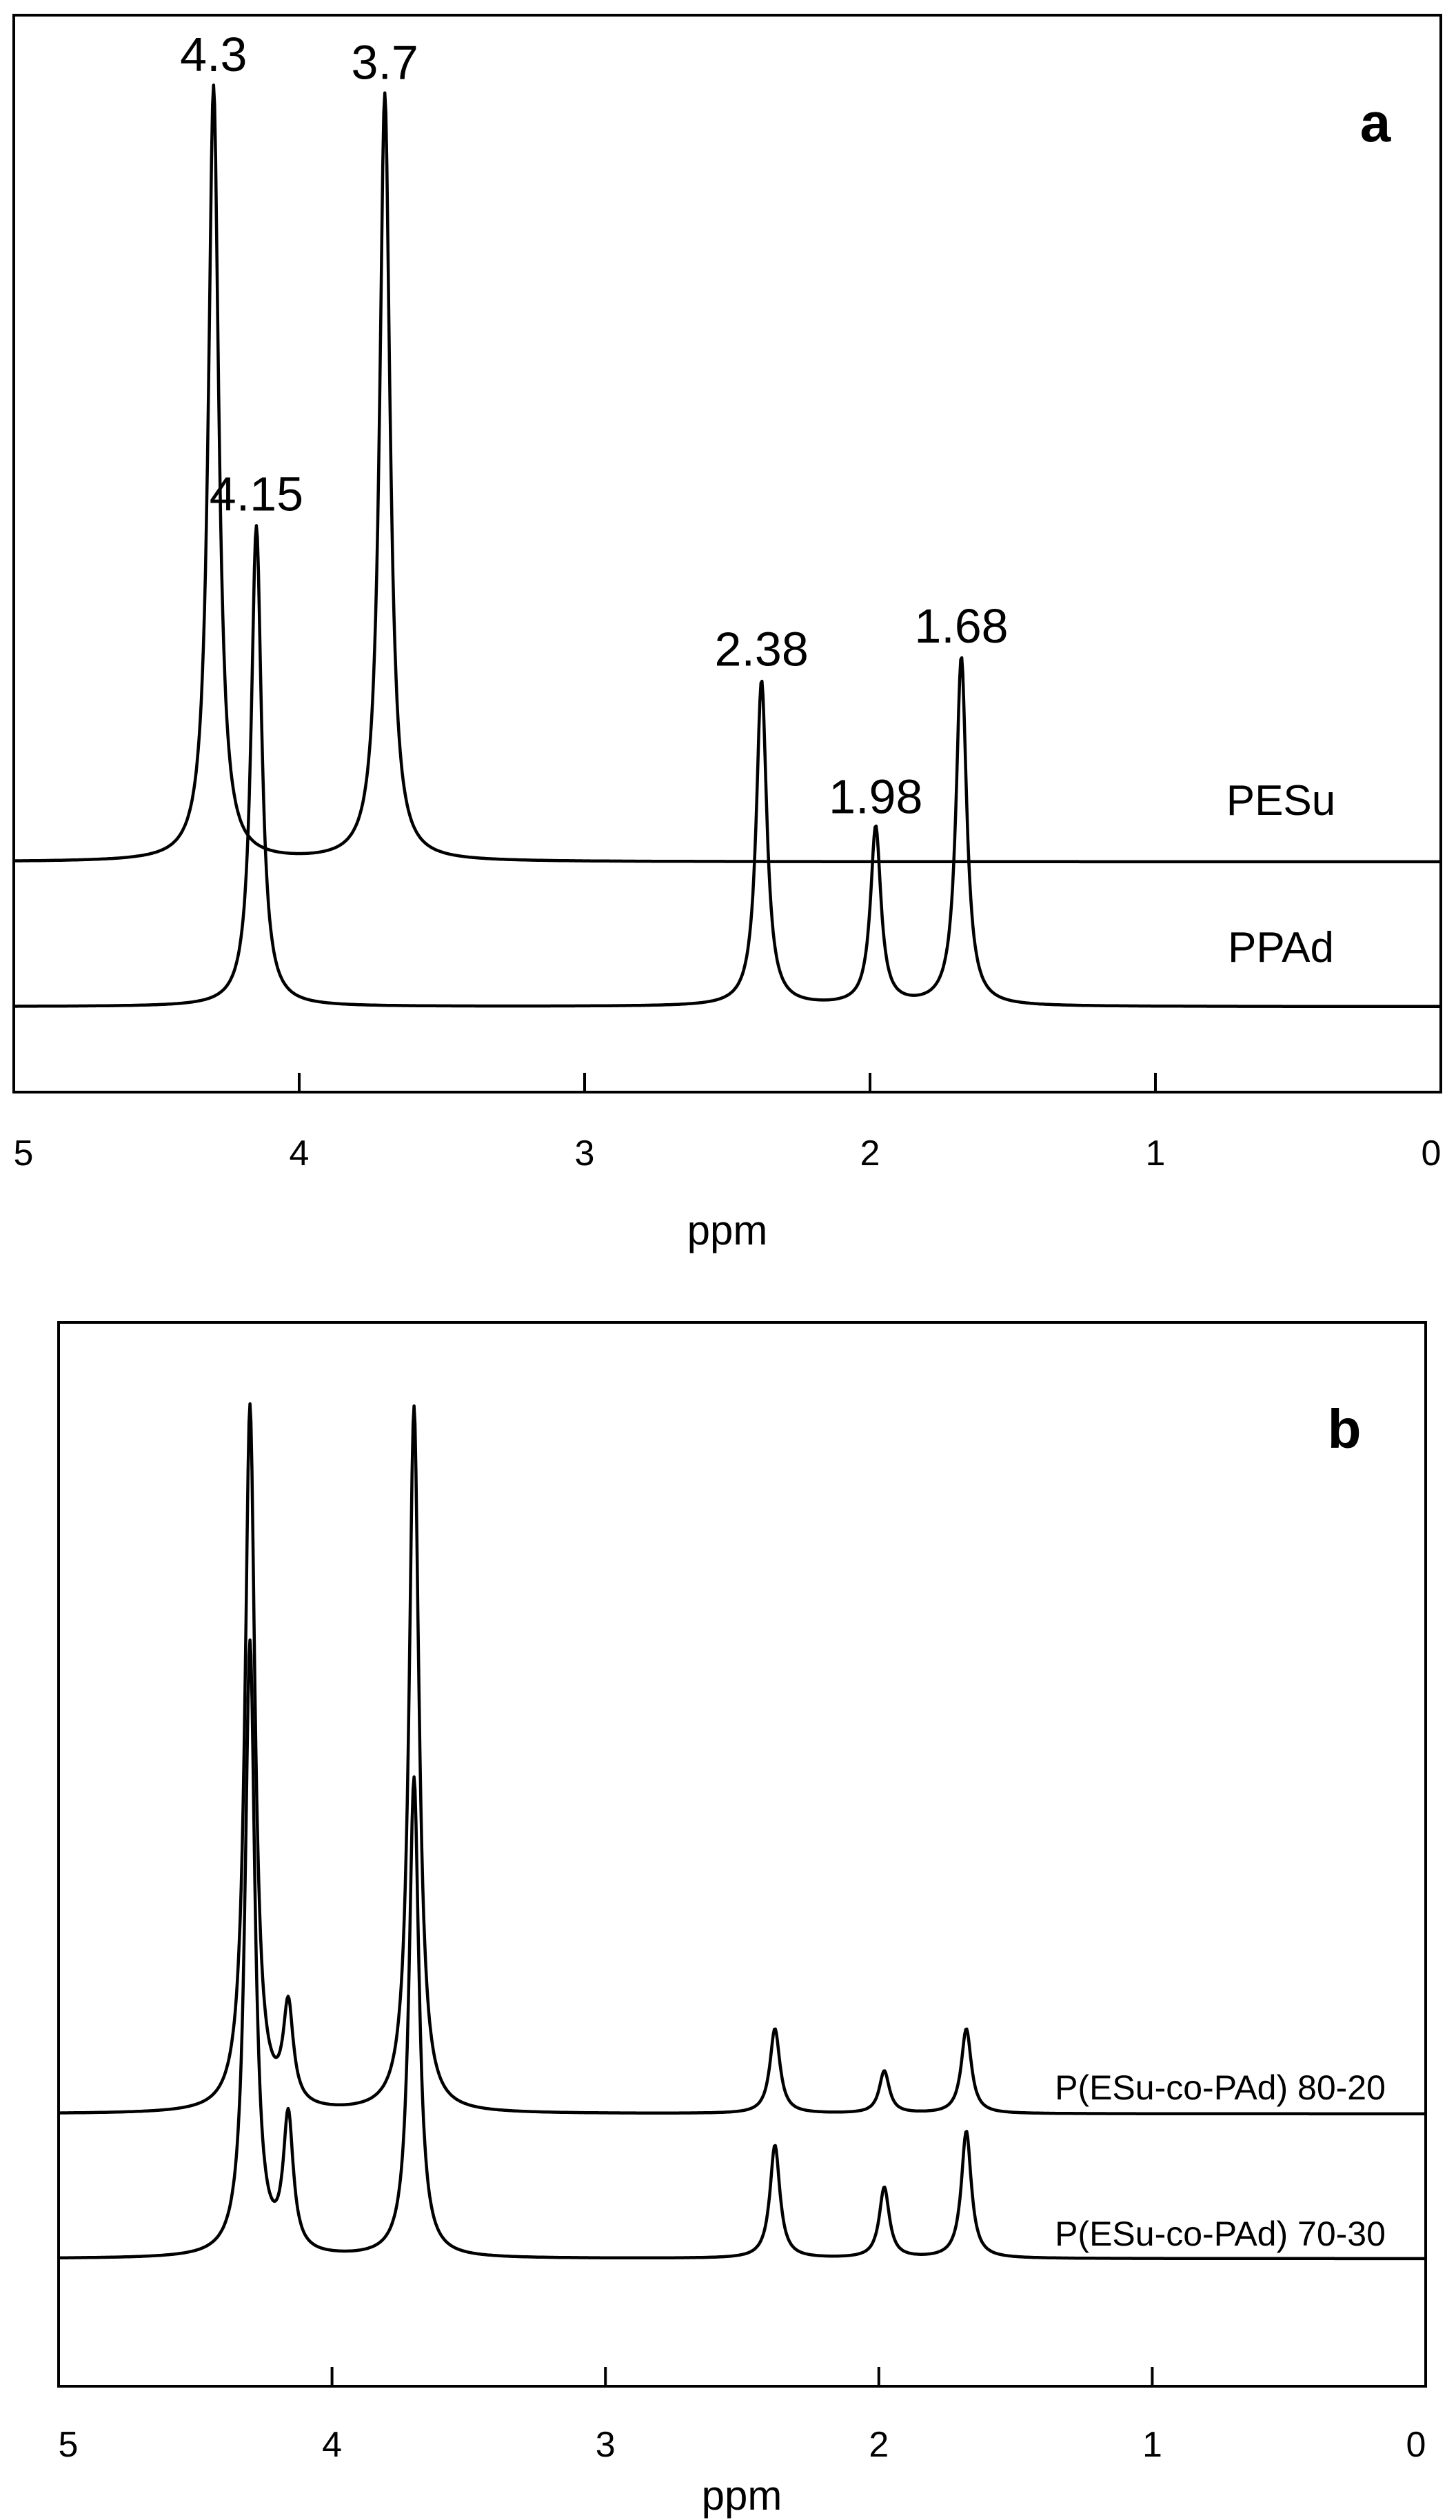 This screenshot has height=2520, width=1456. What do you see at coordinates (385, 62) in the screenshot?
I see `peak-label-3.7: 3.7` at bounding box center [385, 62].